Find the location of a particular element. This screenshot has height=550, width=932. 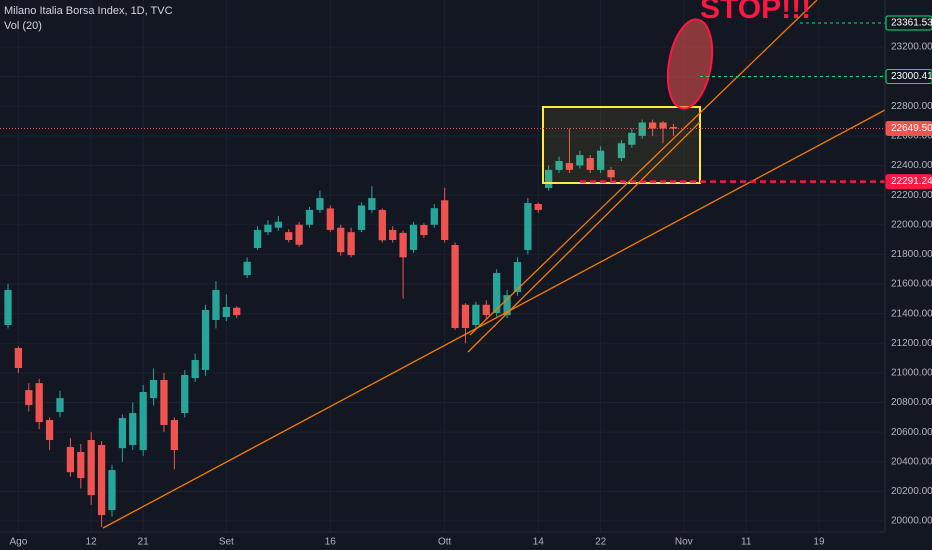

range-box is located at coordinates (621, 145).